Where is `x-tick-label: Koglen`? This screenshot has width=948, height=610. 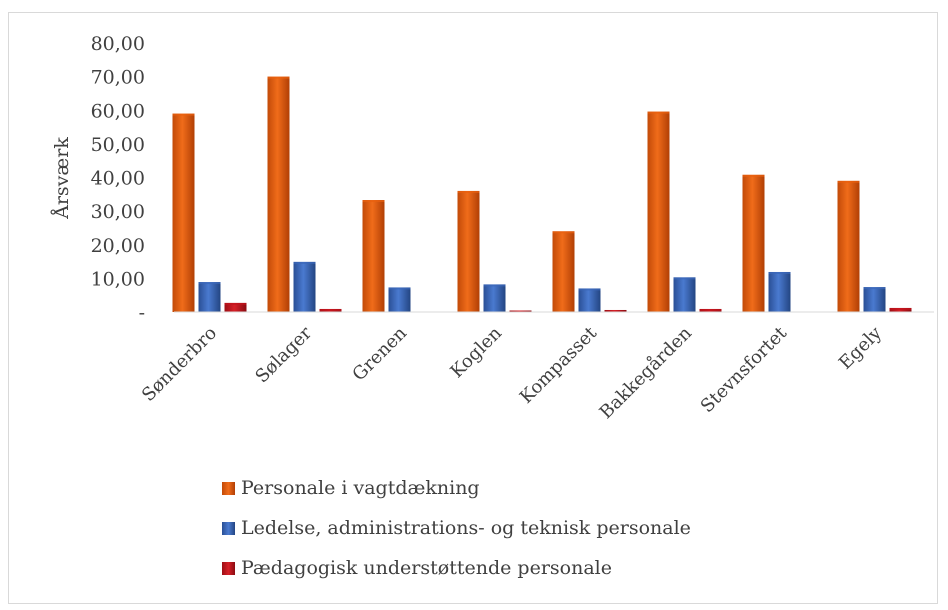 x-tick-label: Koglen is located at coordinates (476, 352).